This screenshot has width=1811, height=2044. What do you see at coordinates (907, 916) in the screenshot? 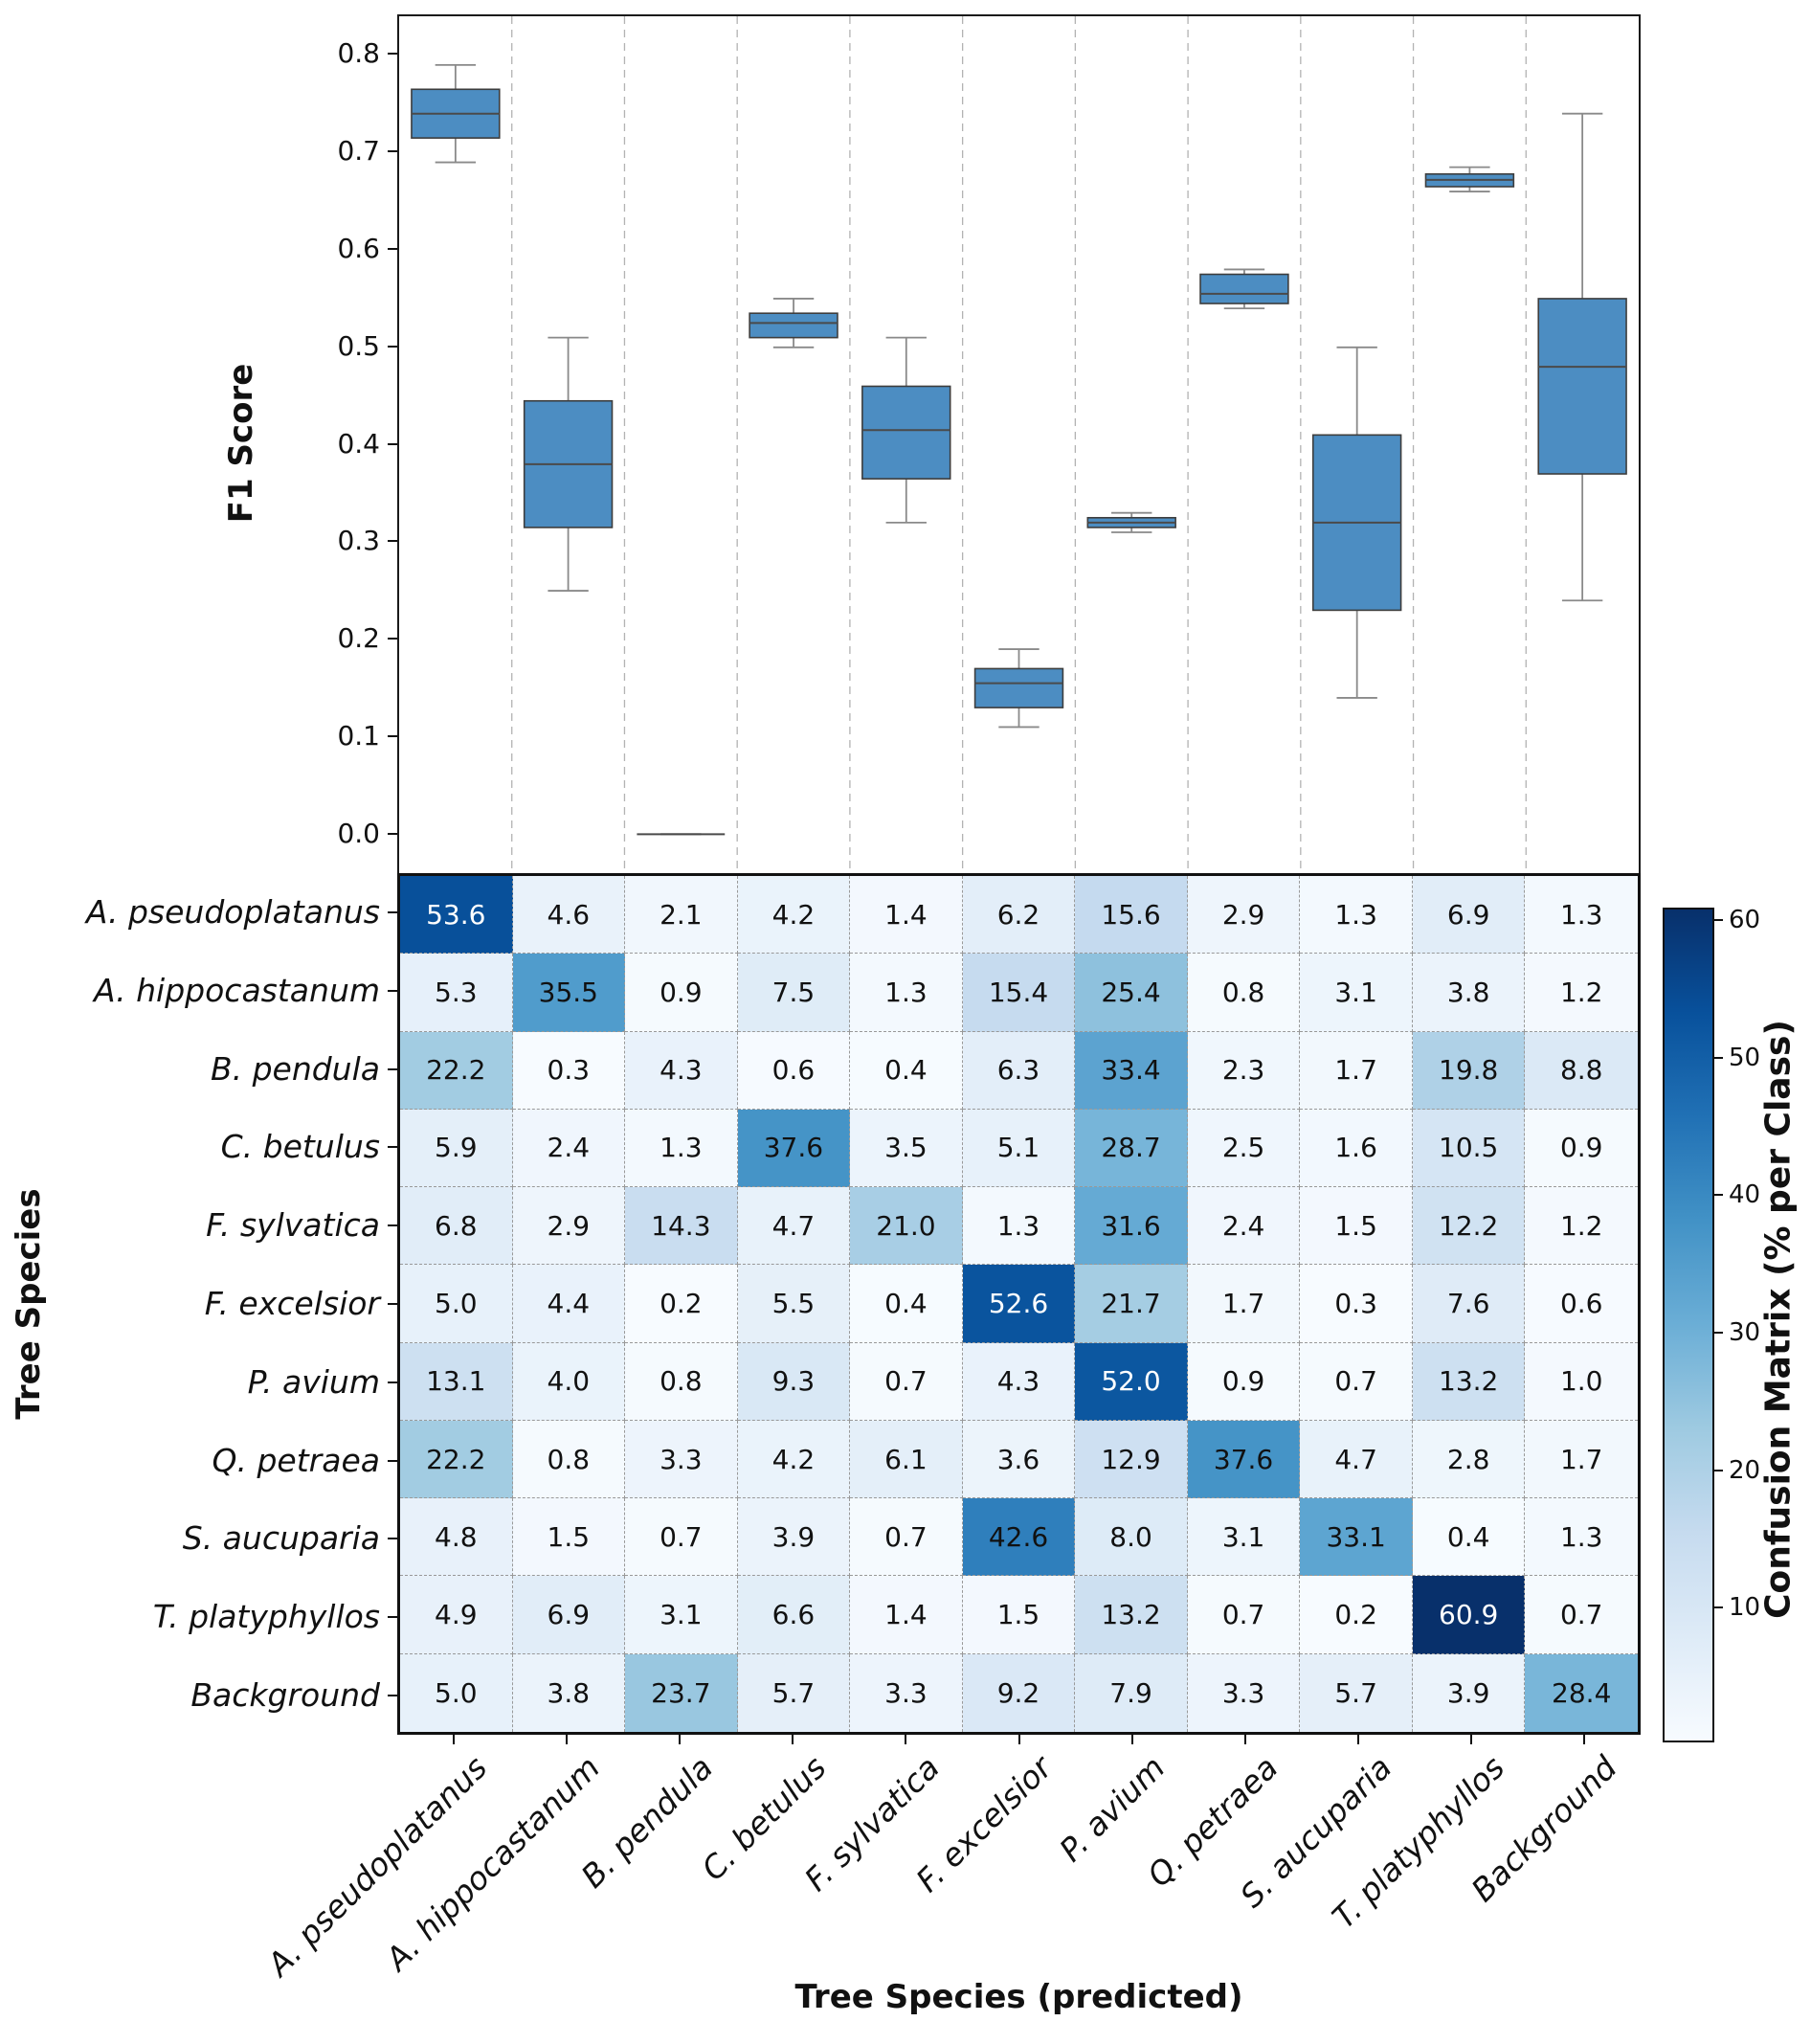
I see `matrix-cell: 1.4` at bounding box center [907, 916].